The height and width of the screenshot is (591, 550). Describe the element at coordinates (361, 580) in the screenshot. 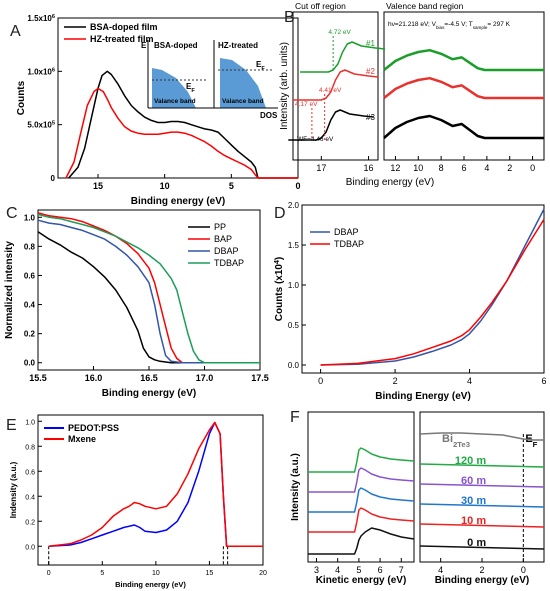

I see `x-axis-label-left: Kinetic energy (eV)` at that location.